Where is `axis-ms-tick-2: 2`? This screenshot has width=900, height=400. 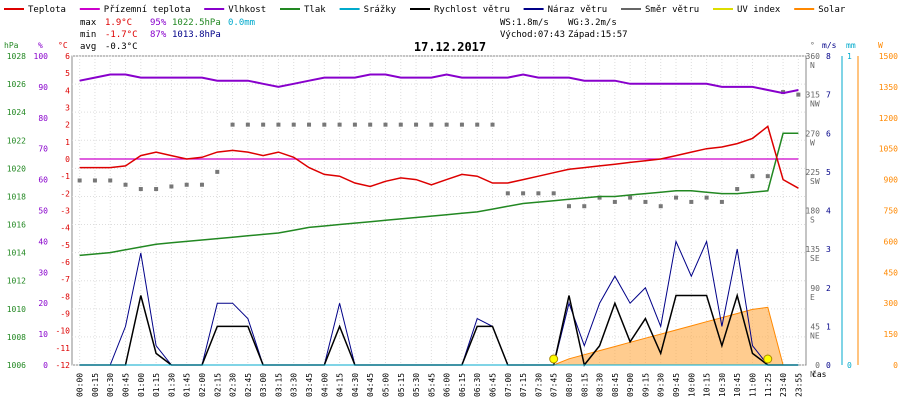
axis-ms-tick-2: 2 is located at coordinates (828, 288).